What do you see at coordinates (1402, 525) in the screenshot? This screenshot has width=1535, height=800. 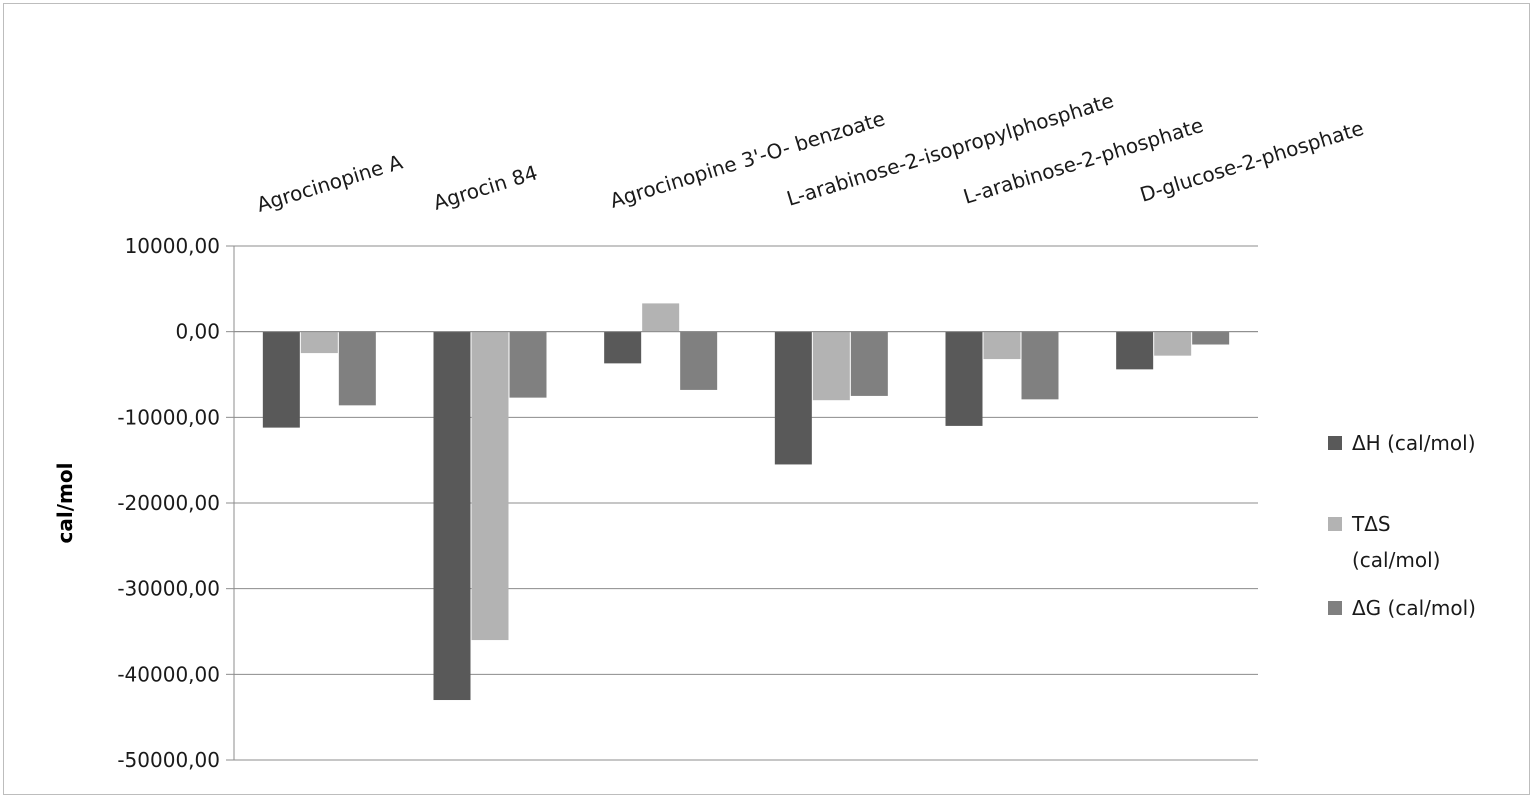 I see `legend: ΔH (cal/mol) TΔS (cal/mol) ΔG (cal/mol)` at bounding box center [1402, 525].